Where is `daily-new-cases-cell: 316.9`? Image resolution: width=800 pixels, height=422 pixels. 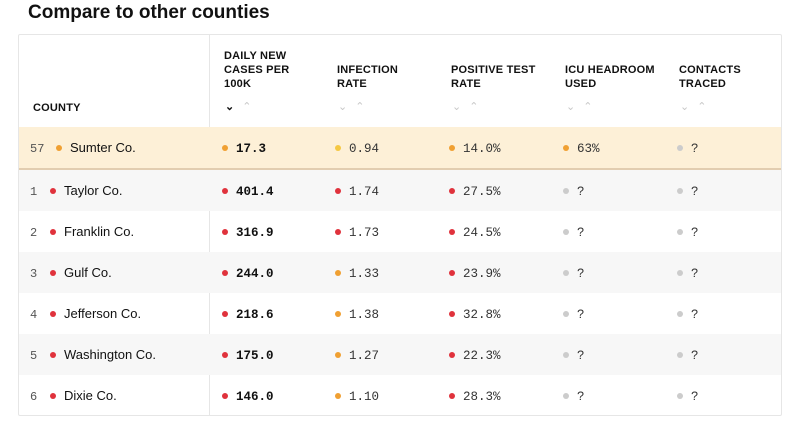 daily-new-cases-cell: 316.9 is located at coordinates (248, 231).